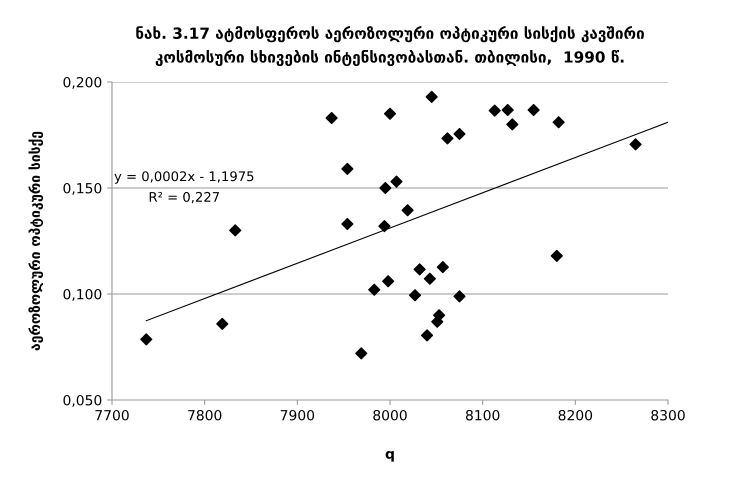 The height and width of the screenshot is (497, 743). I want to click on x-tick-label: 7900, so click(297, 415).